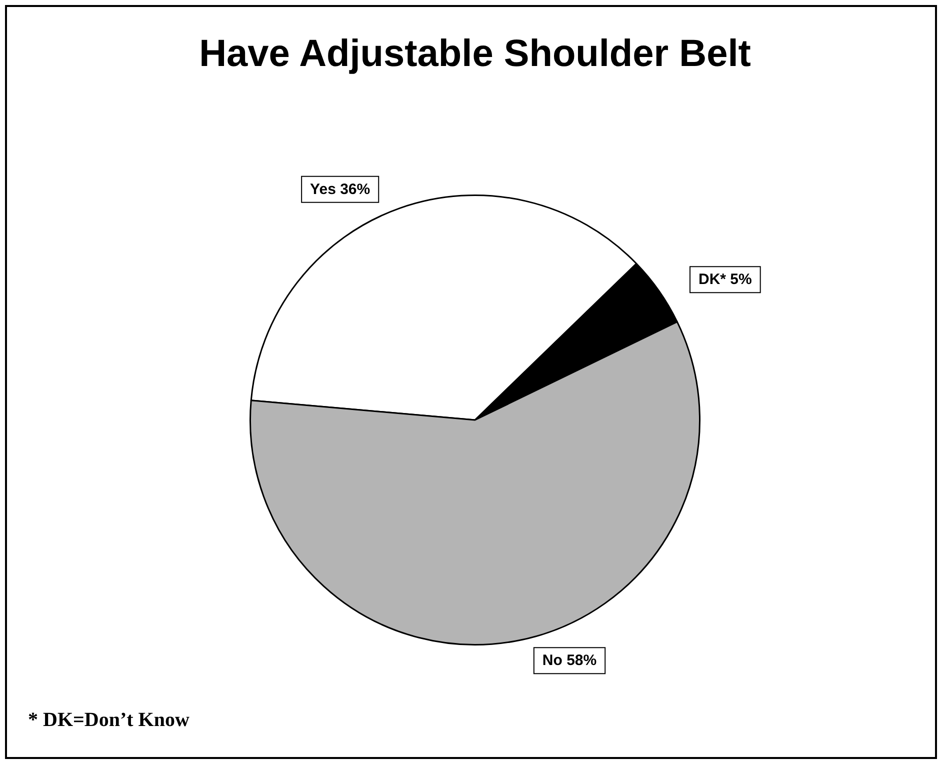  I want to click on slice-label: Yes 36%, so click(340, 189).